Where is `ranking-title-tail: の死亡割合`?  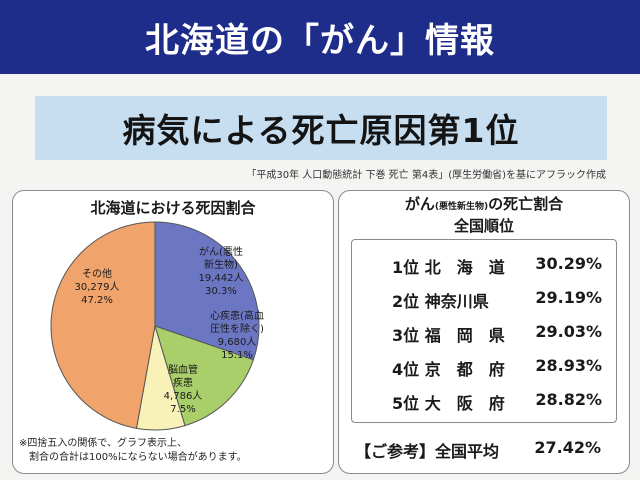
ranking-title-tail: の死亡割合 is located at coordinates (526, 204).